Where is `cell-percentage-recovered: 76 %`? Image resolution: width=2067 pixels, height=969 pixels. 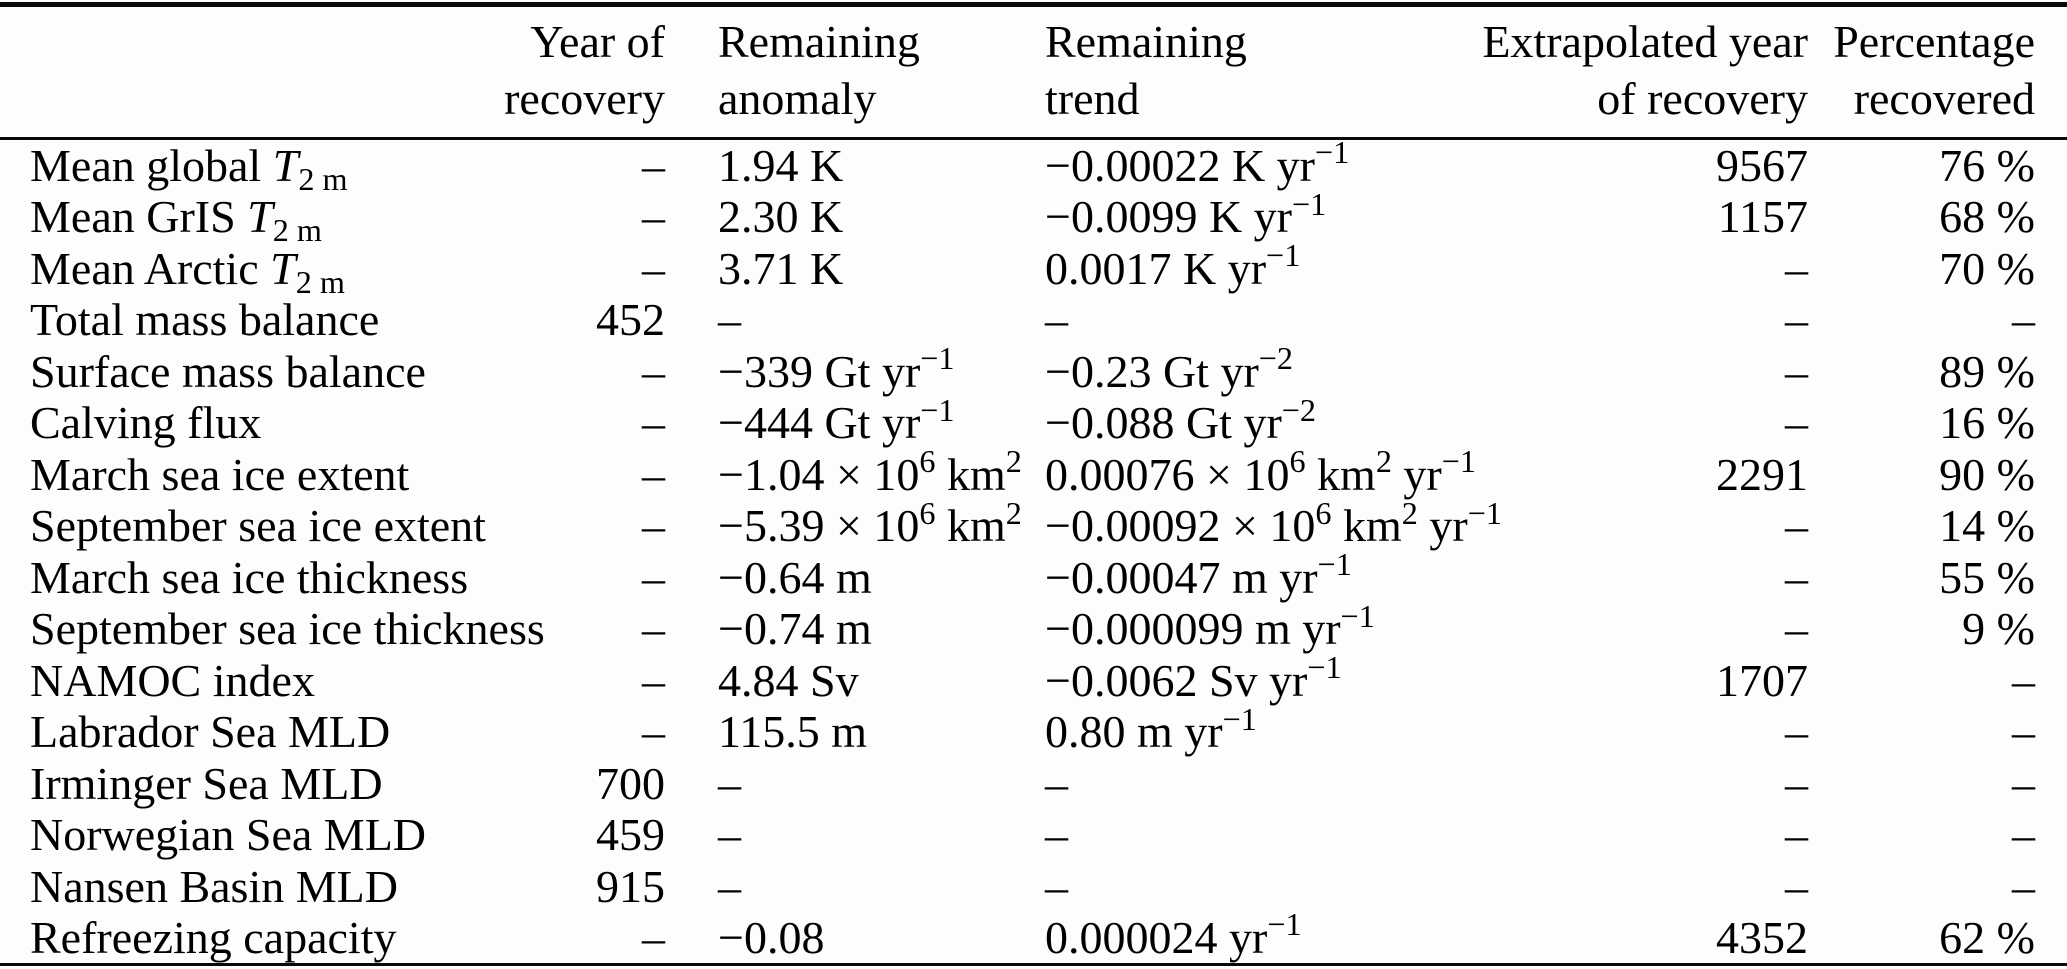
cell-percentage-recovered: 76 % is located at coordinates (1987, 165).